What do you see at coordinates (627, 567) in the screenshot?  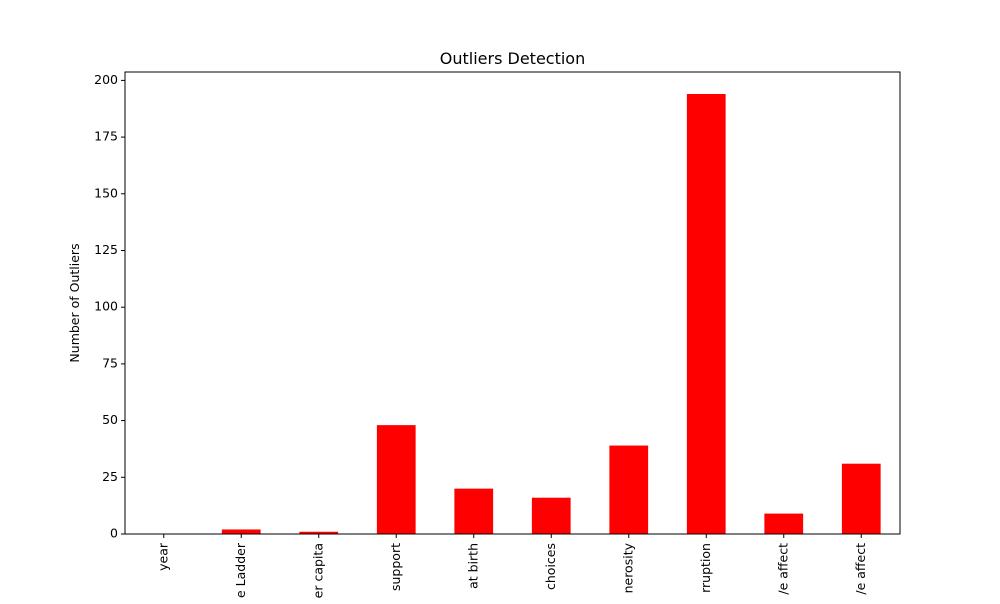 I see `x-tick-label: nerosity` at bounding box center [627, 567].